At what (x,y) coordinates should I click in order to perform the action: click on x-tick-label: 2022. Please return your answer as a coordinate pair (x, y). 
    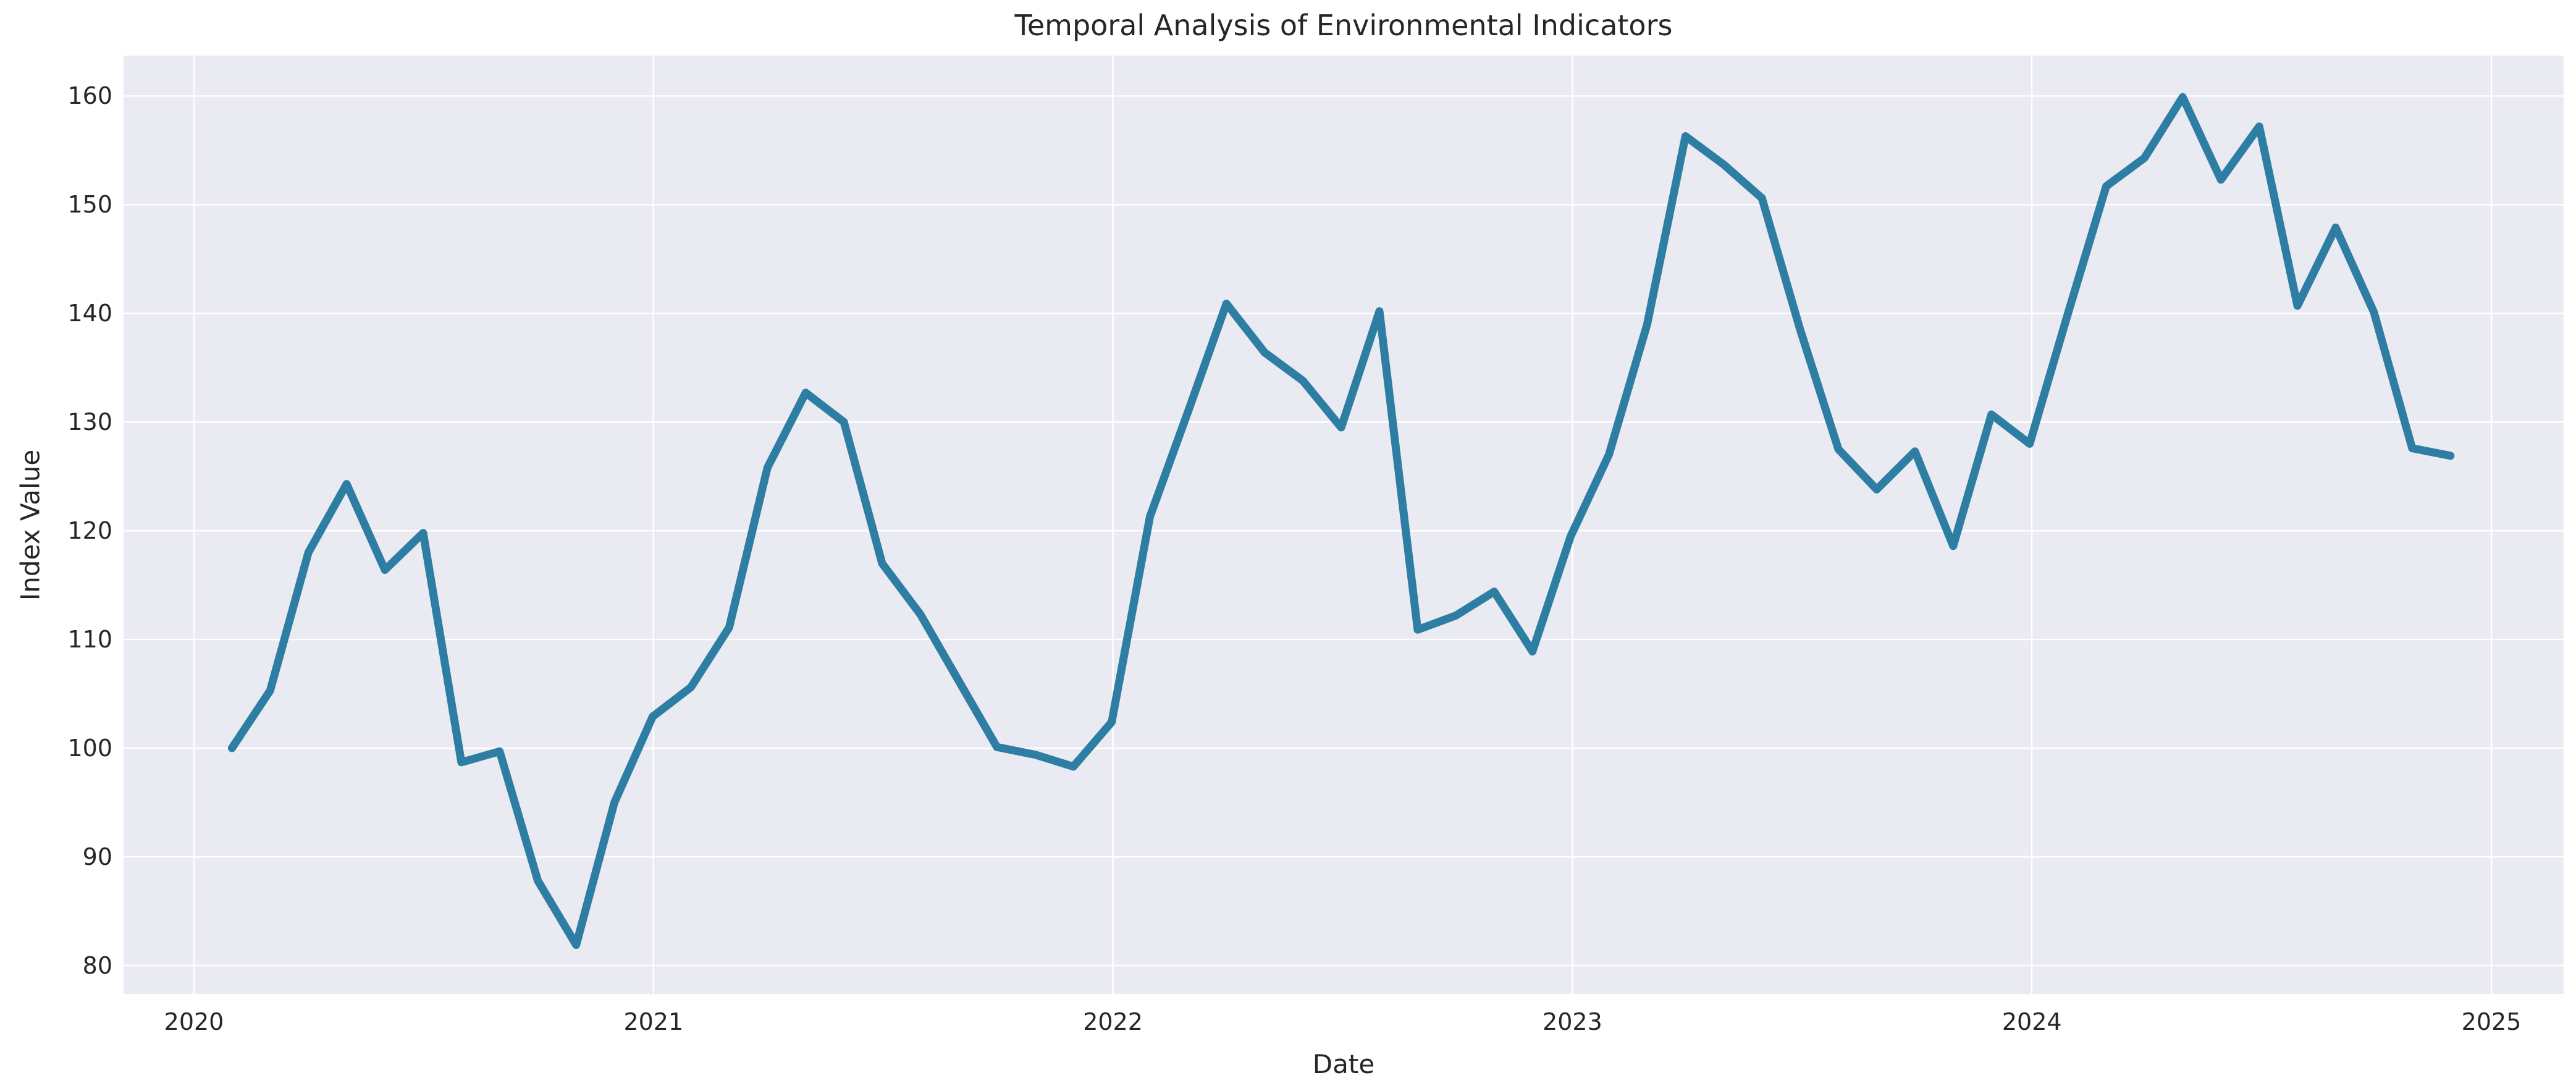
    Looking at the image, I should click on (1113, 1021).